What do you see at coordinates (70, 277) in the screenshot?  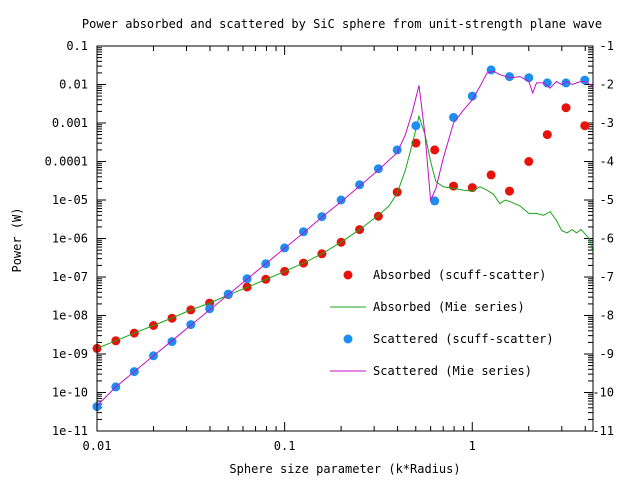 I see `y-tick-label: 1e-07` at bounding box center [70, 277].